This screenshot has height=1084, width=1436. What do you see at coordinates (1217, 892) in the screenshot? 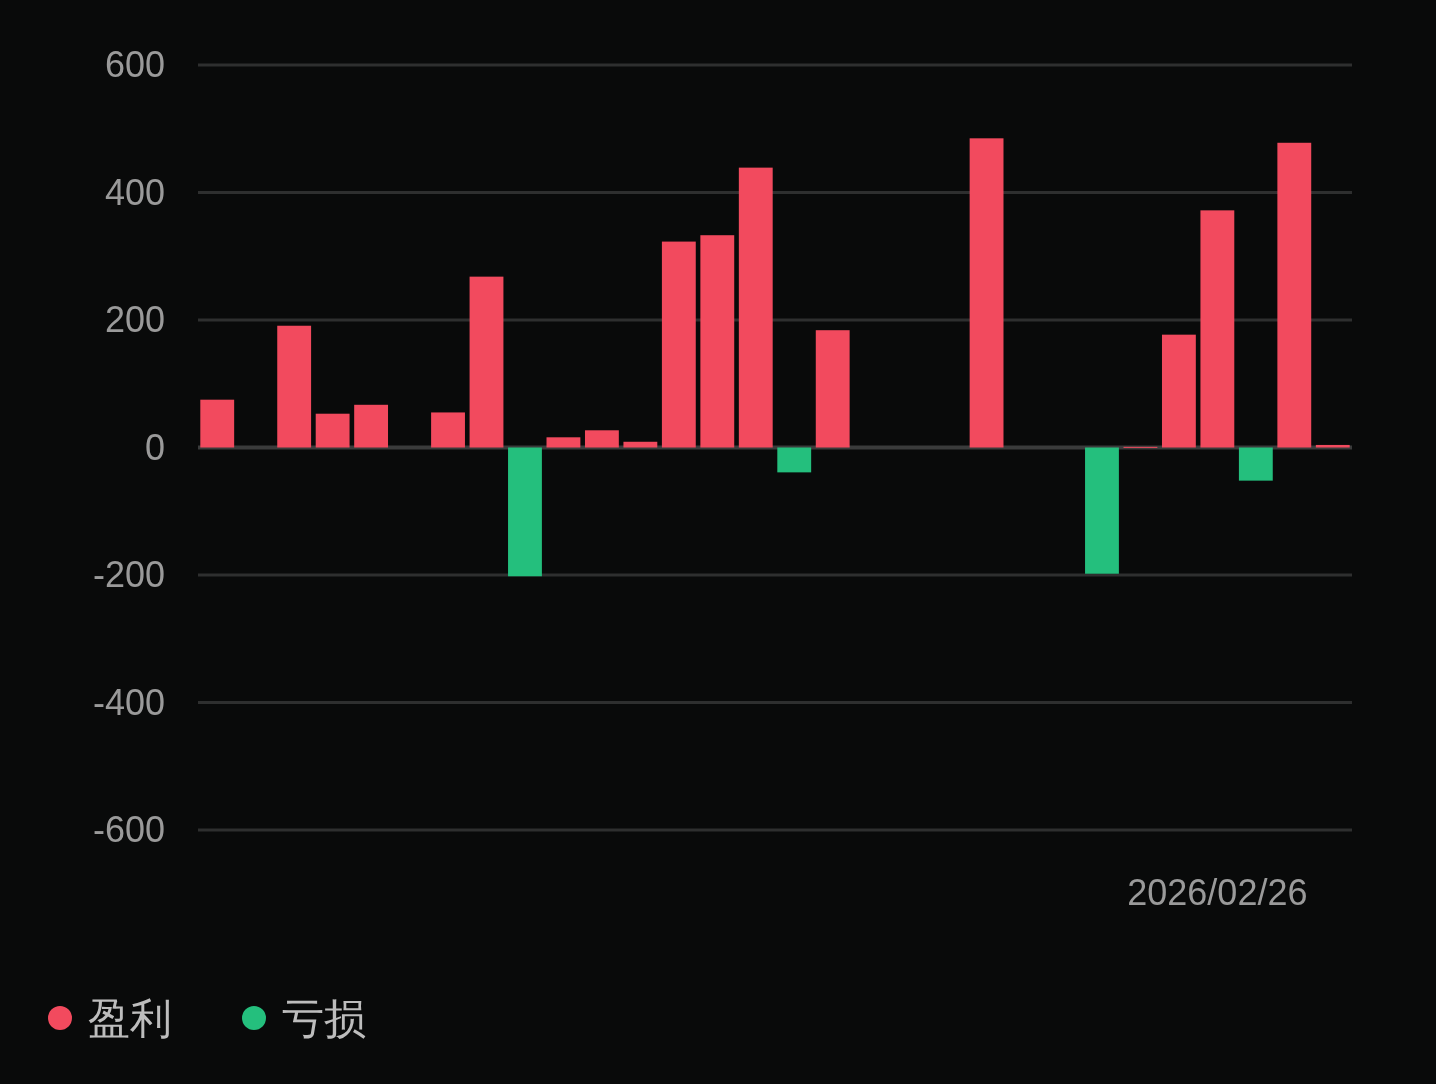
I see `x-tick-label: 2026/02/26` at bounding box center [1217, 892].